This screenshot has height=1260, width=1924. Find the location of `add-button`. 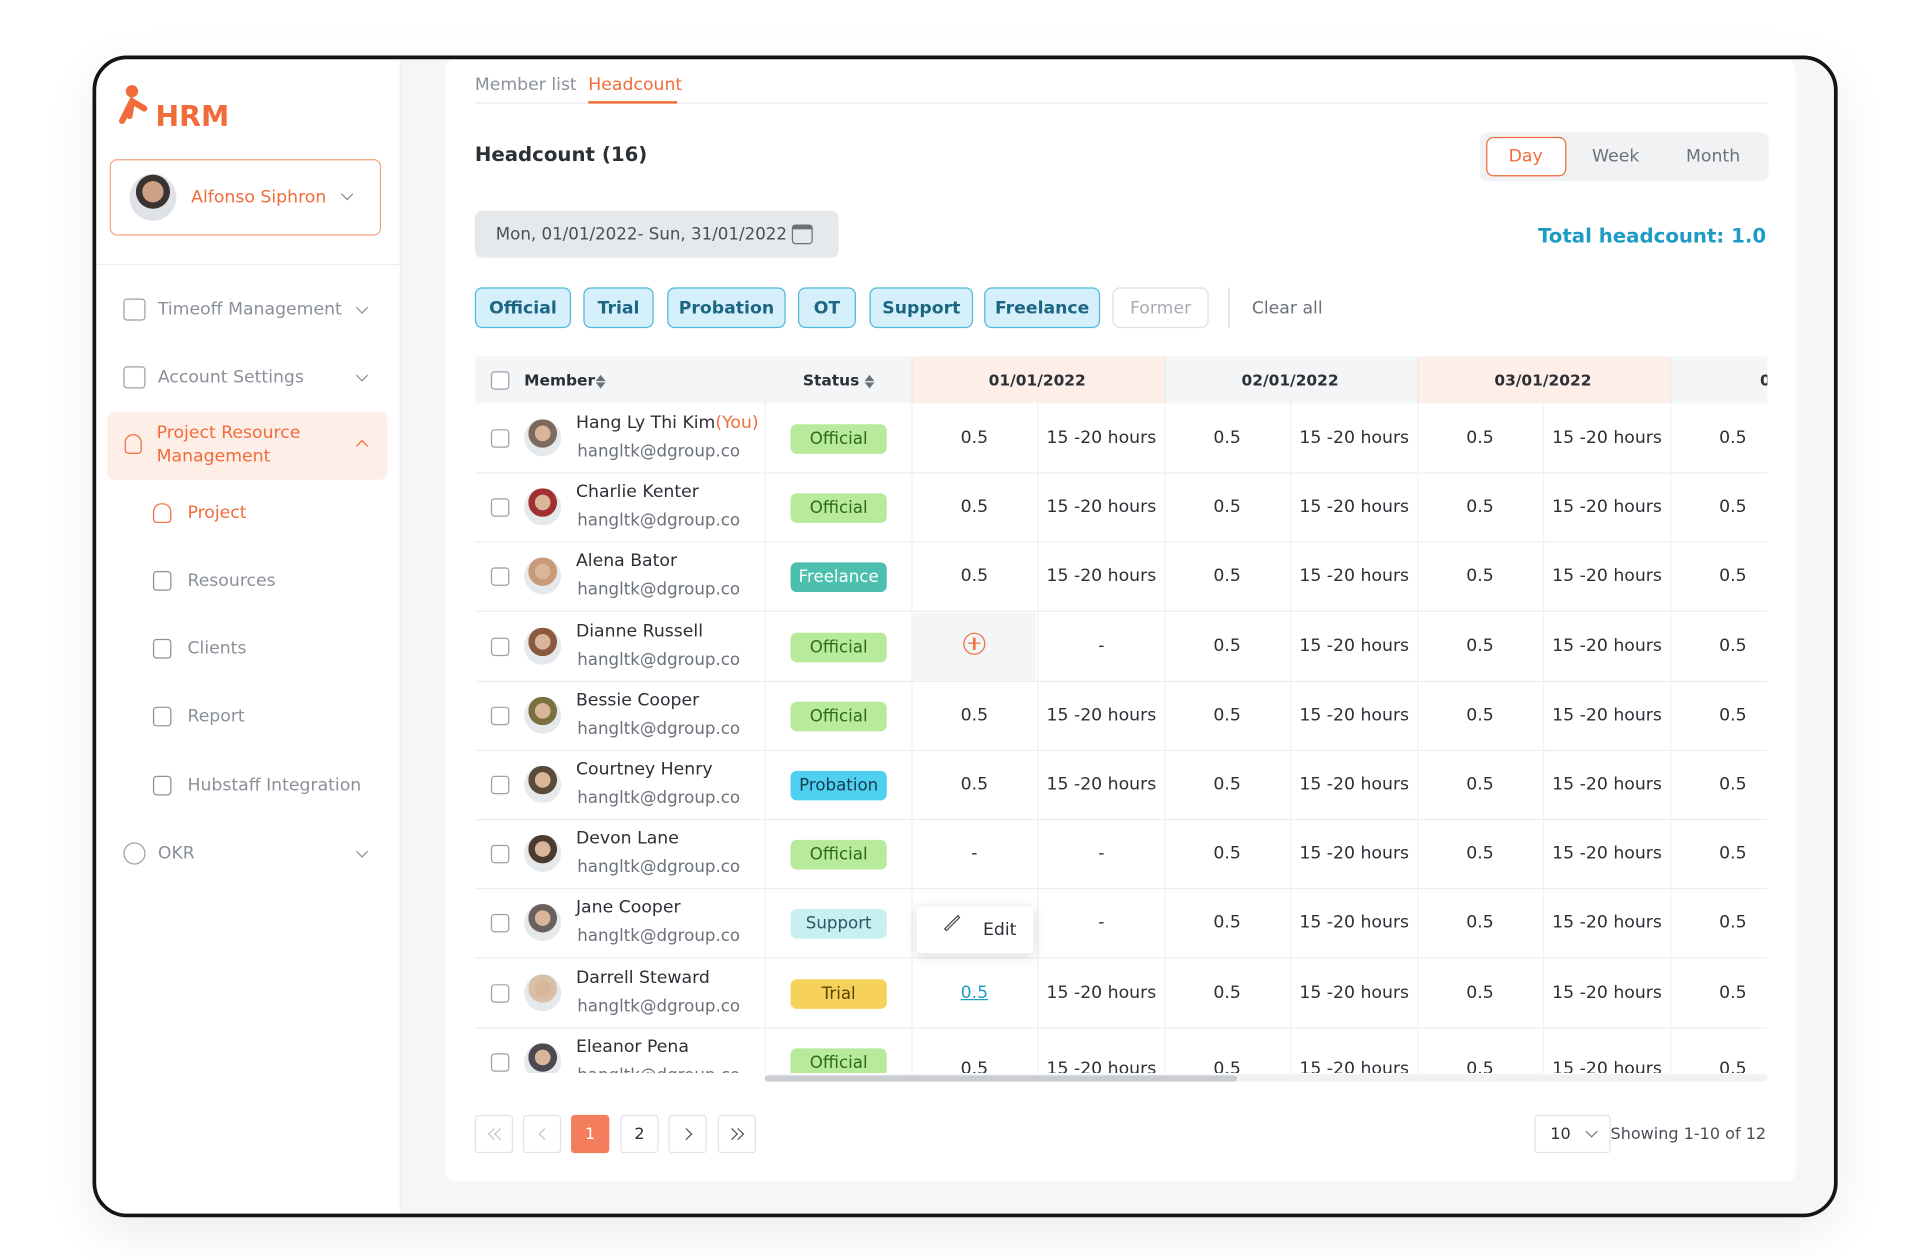

add-button is located at coordinates (974, 643).